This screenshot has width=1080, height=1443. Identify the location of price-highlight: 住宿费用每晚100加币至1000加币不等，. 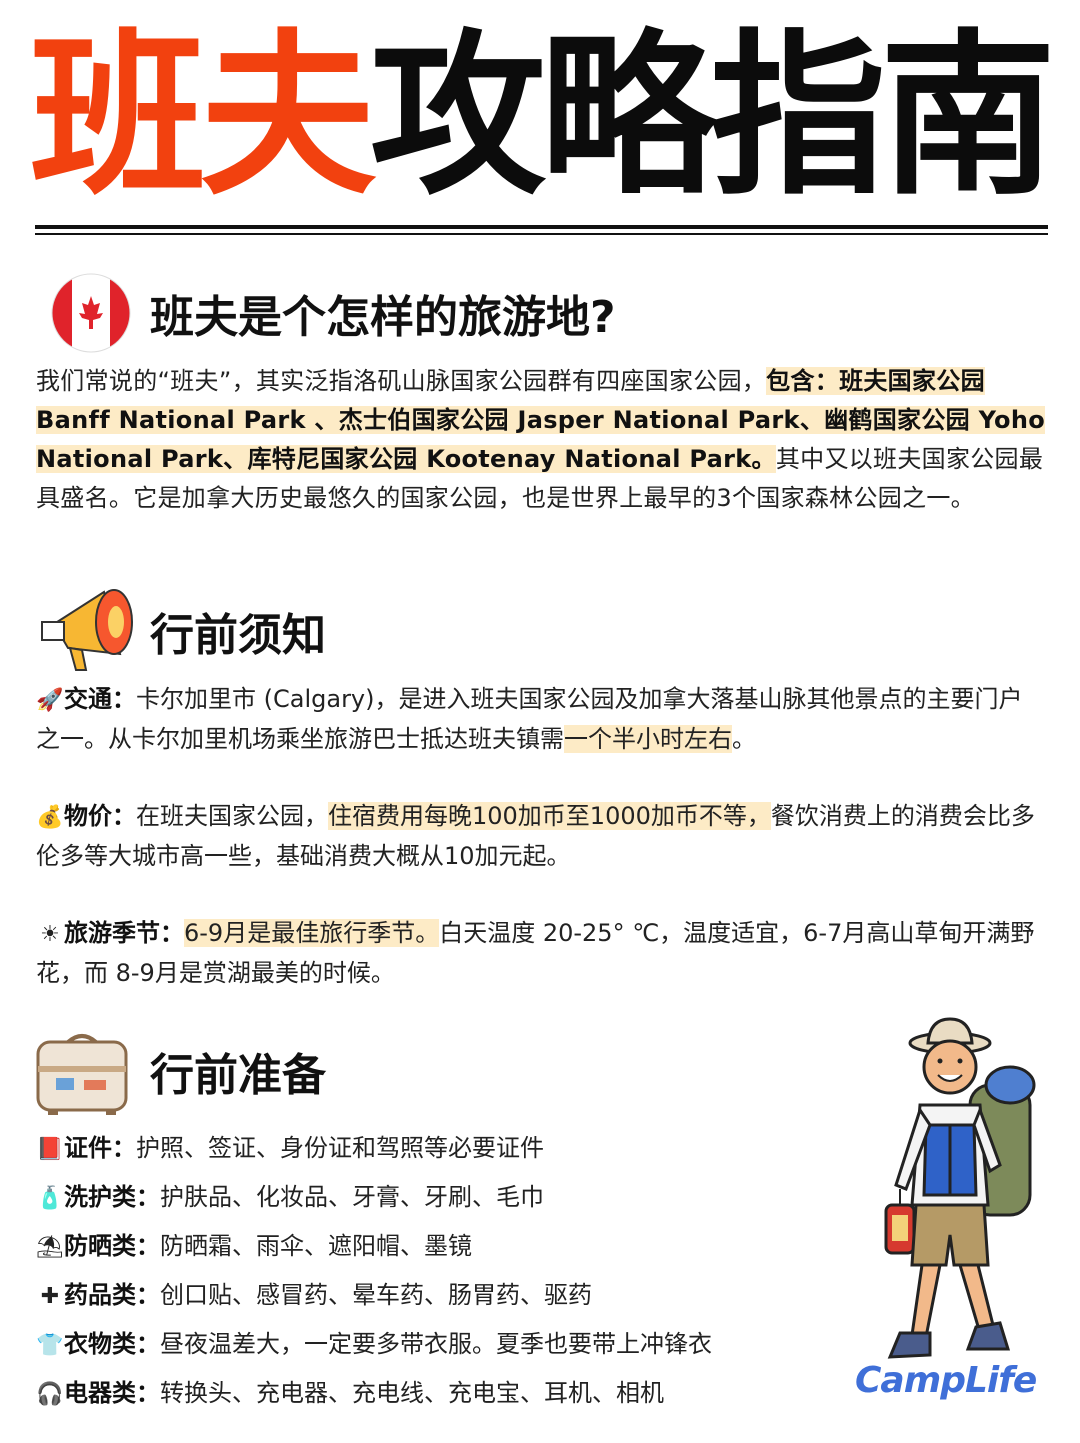
(549, 816).